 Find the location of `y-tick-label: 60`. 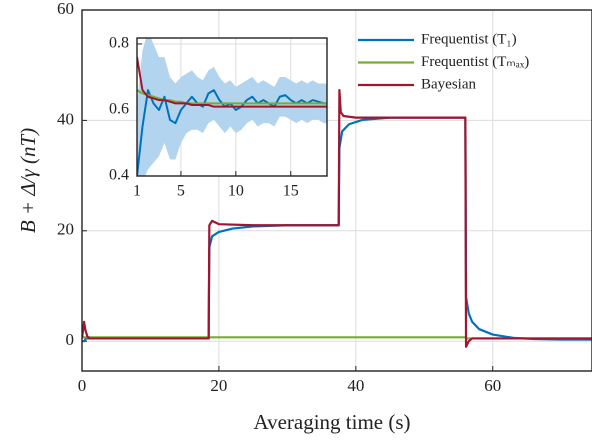

y-tick-label: 60 is located at coordinates (65, 9).